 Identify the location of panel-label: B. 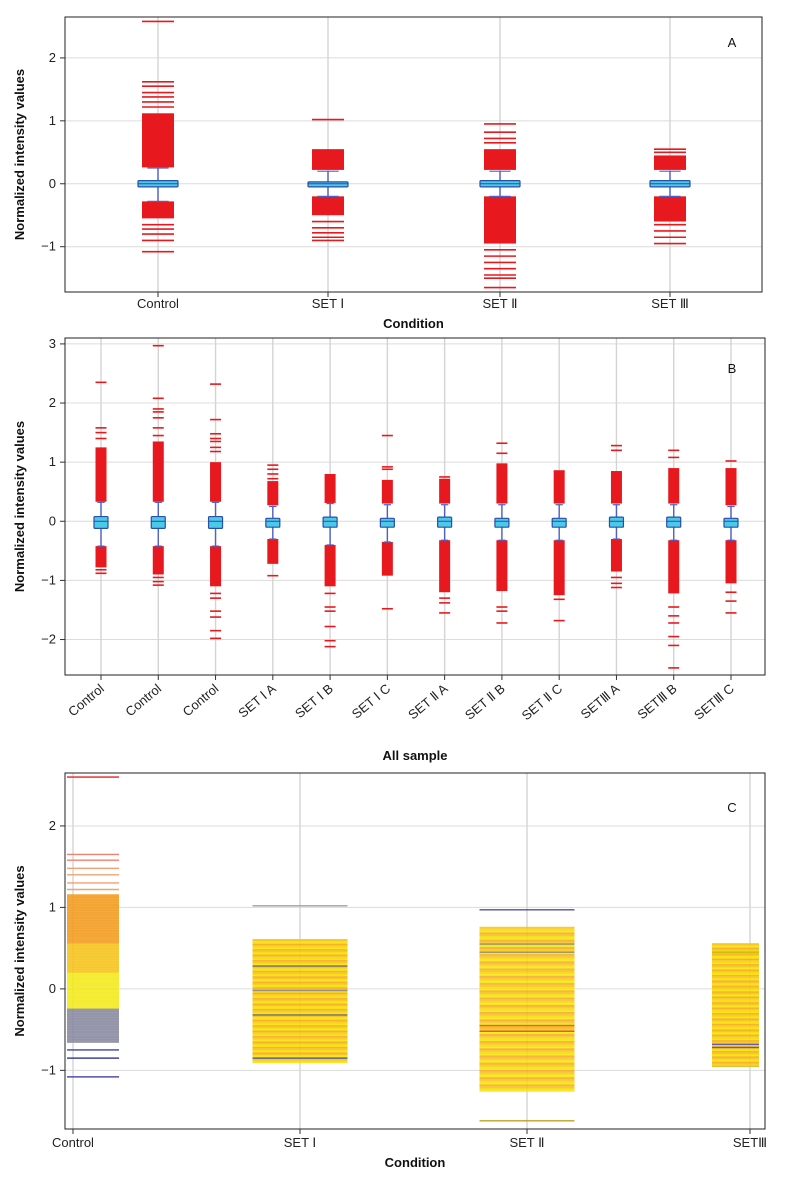
(732, 368).